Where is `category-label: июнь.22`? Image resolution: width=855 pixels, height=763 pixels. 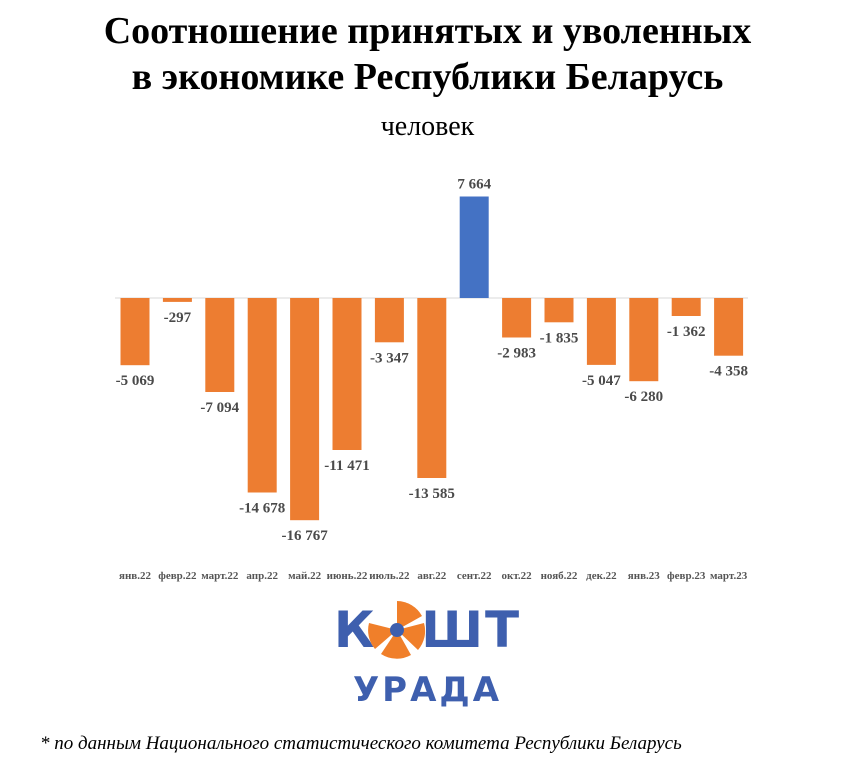
category-label: июнь.22 is located at coordinates (347, 576).